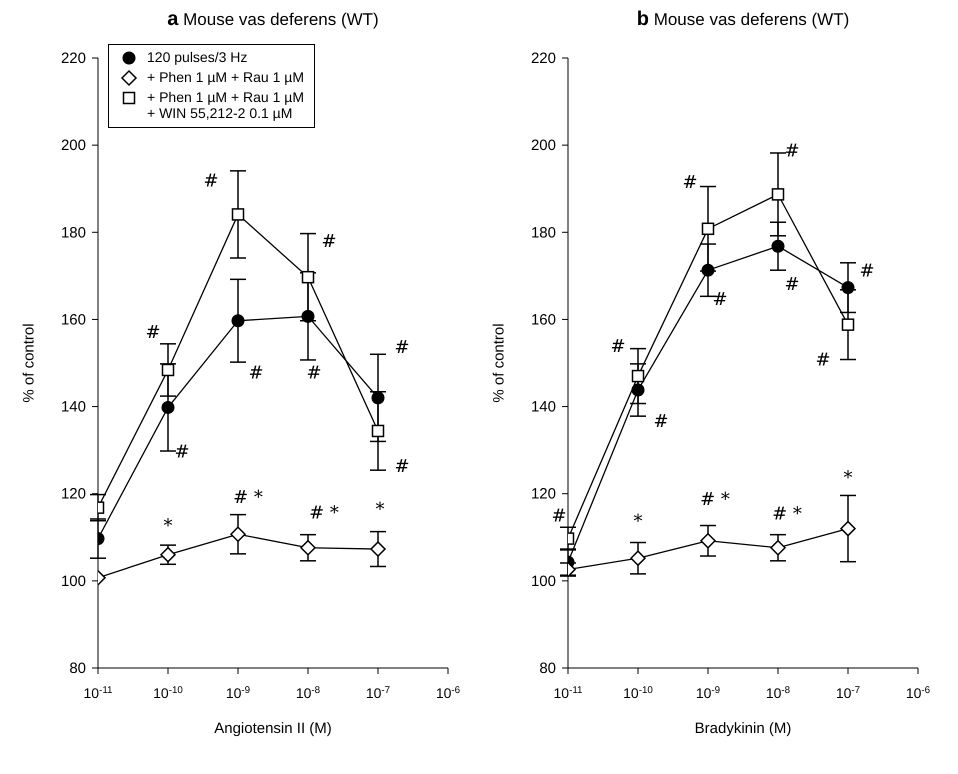  What do you see at coordinates (743, 20) in the screenshot?
I see `chart-title: b Mouse vas deferens (WT)` at bounding box center [743, 20].